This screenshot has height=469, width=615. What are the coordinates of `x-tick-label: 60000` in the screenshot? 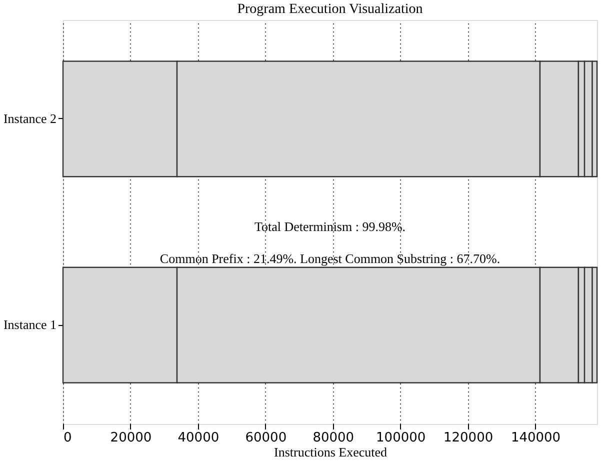 It's located at (266, 438).